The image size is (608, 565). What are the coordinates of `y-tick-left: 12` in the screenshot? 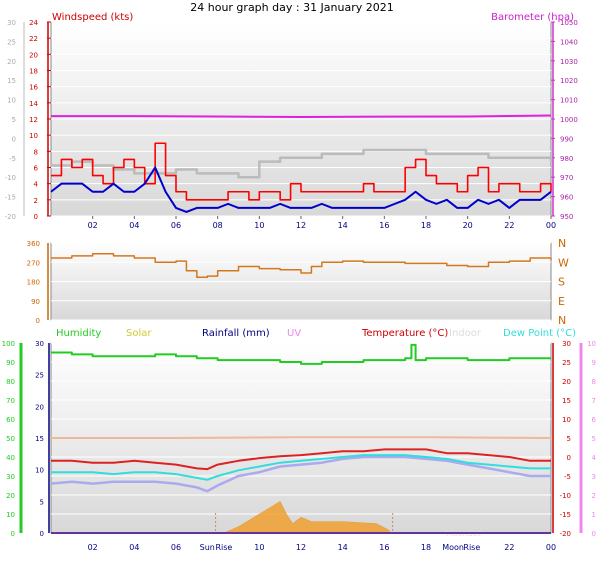 It's located at (33, 120).